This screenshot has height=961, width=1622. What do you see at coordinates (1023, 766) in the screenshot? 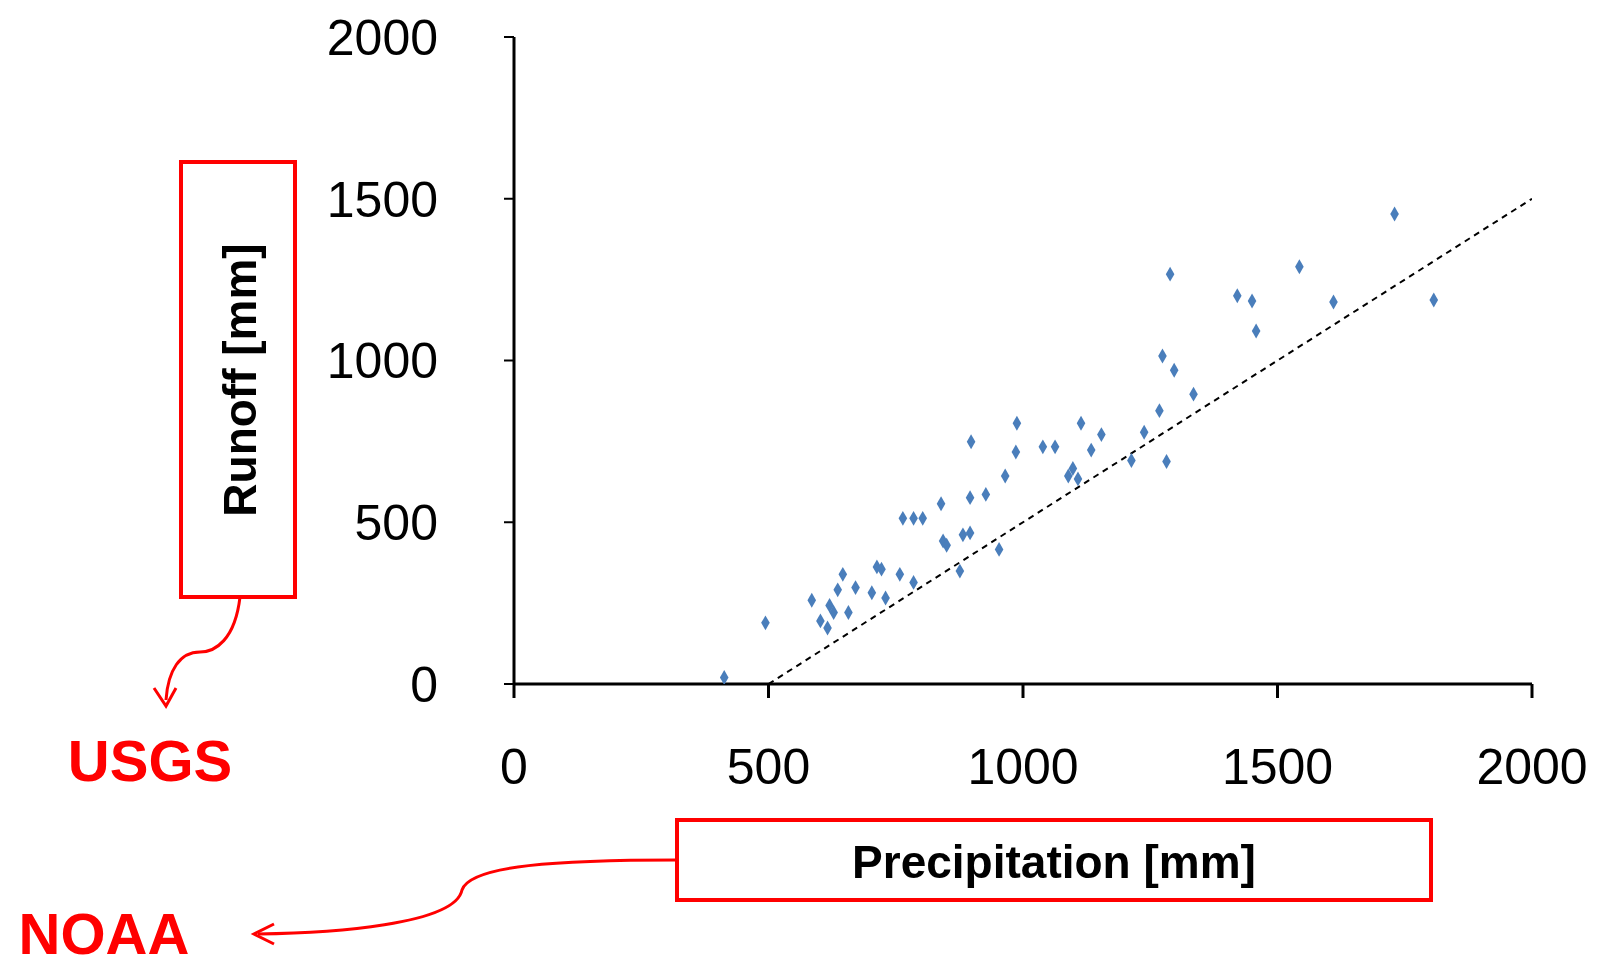
I see `x-tick-label: 1000` at bounding box center [1023, 766].